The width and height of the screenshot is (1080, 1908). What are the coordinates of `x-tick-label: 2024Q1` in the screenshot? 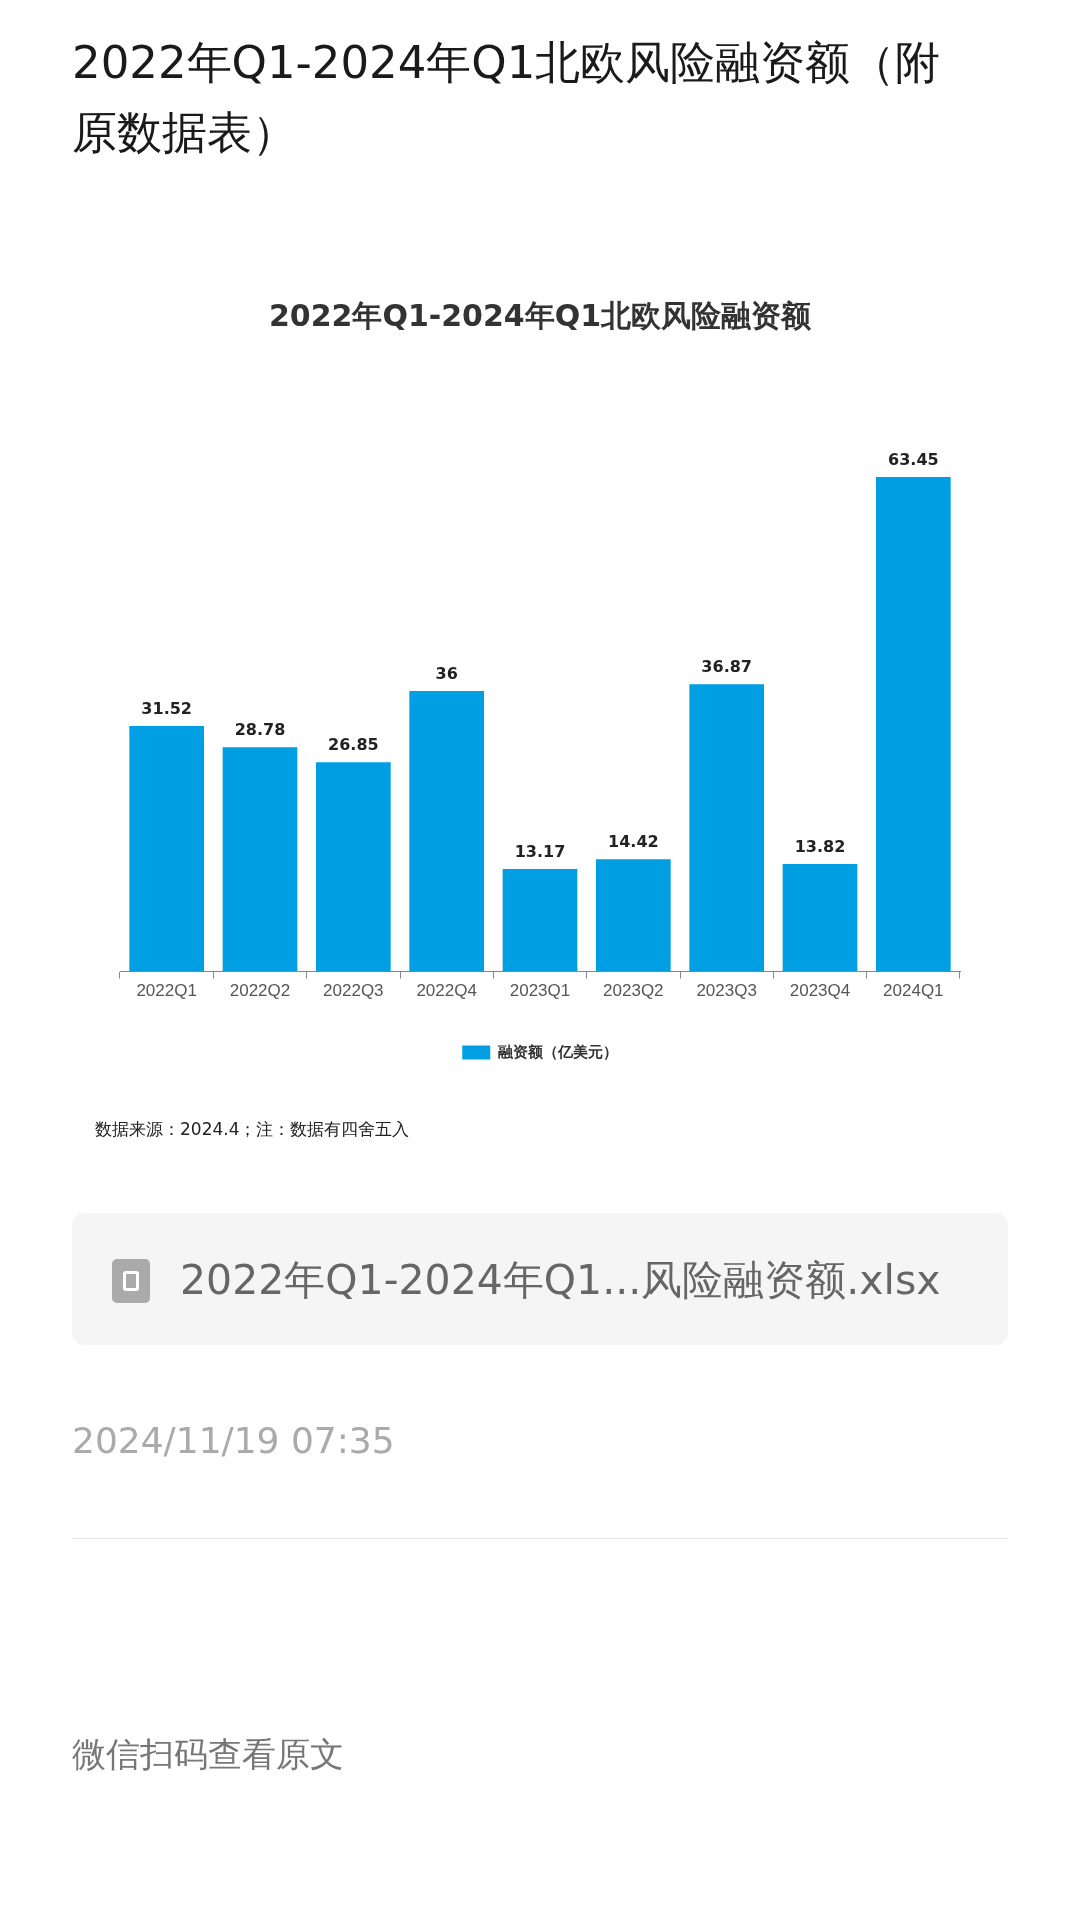 It's located at (913, 991).